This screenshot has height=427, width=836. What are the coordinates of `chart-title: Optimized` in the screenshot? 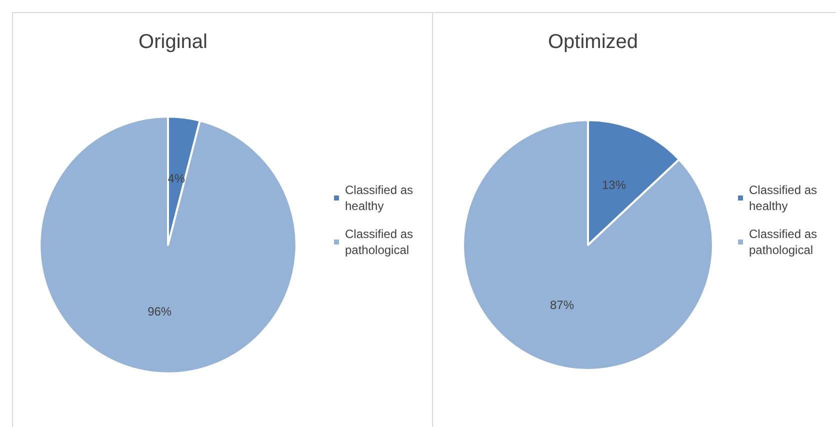 It's located at (593, 42).